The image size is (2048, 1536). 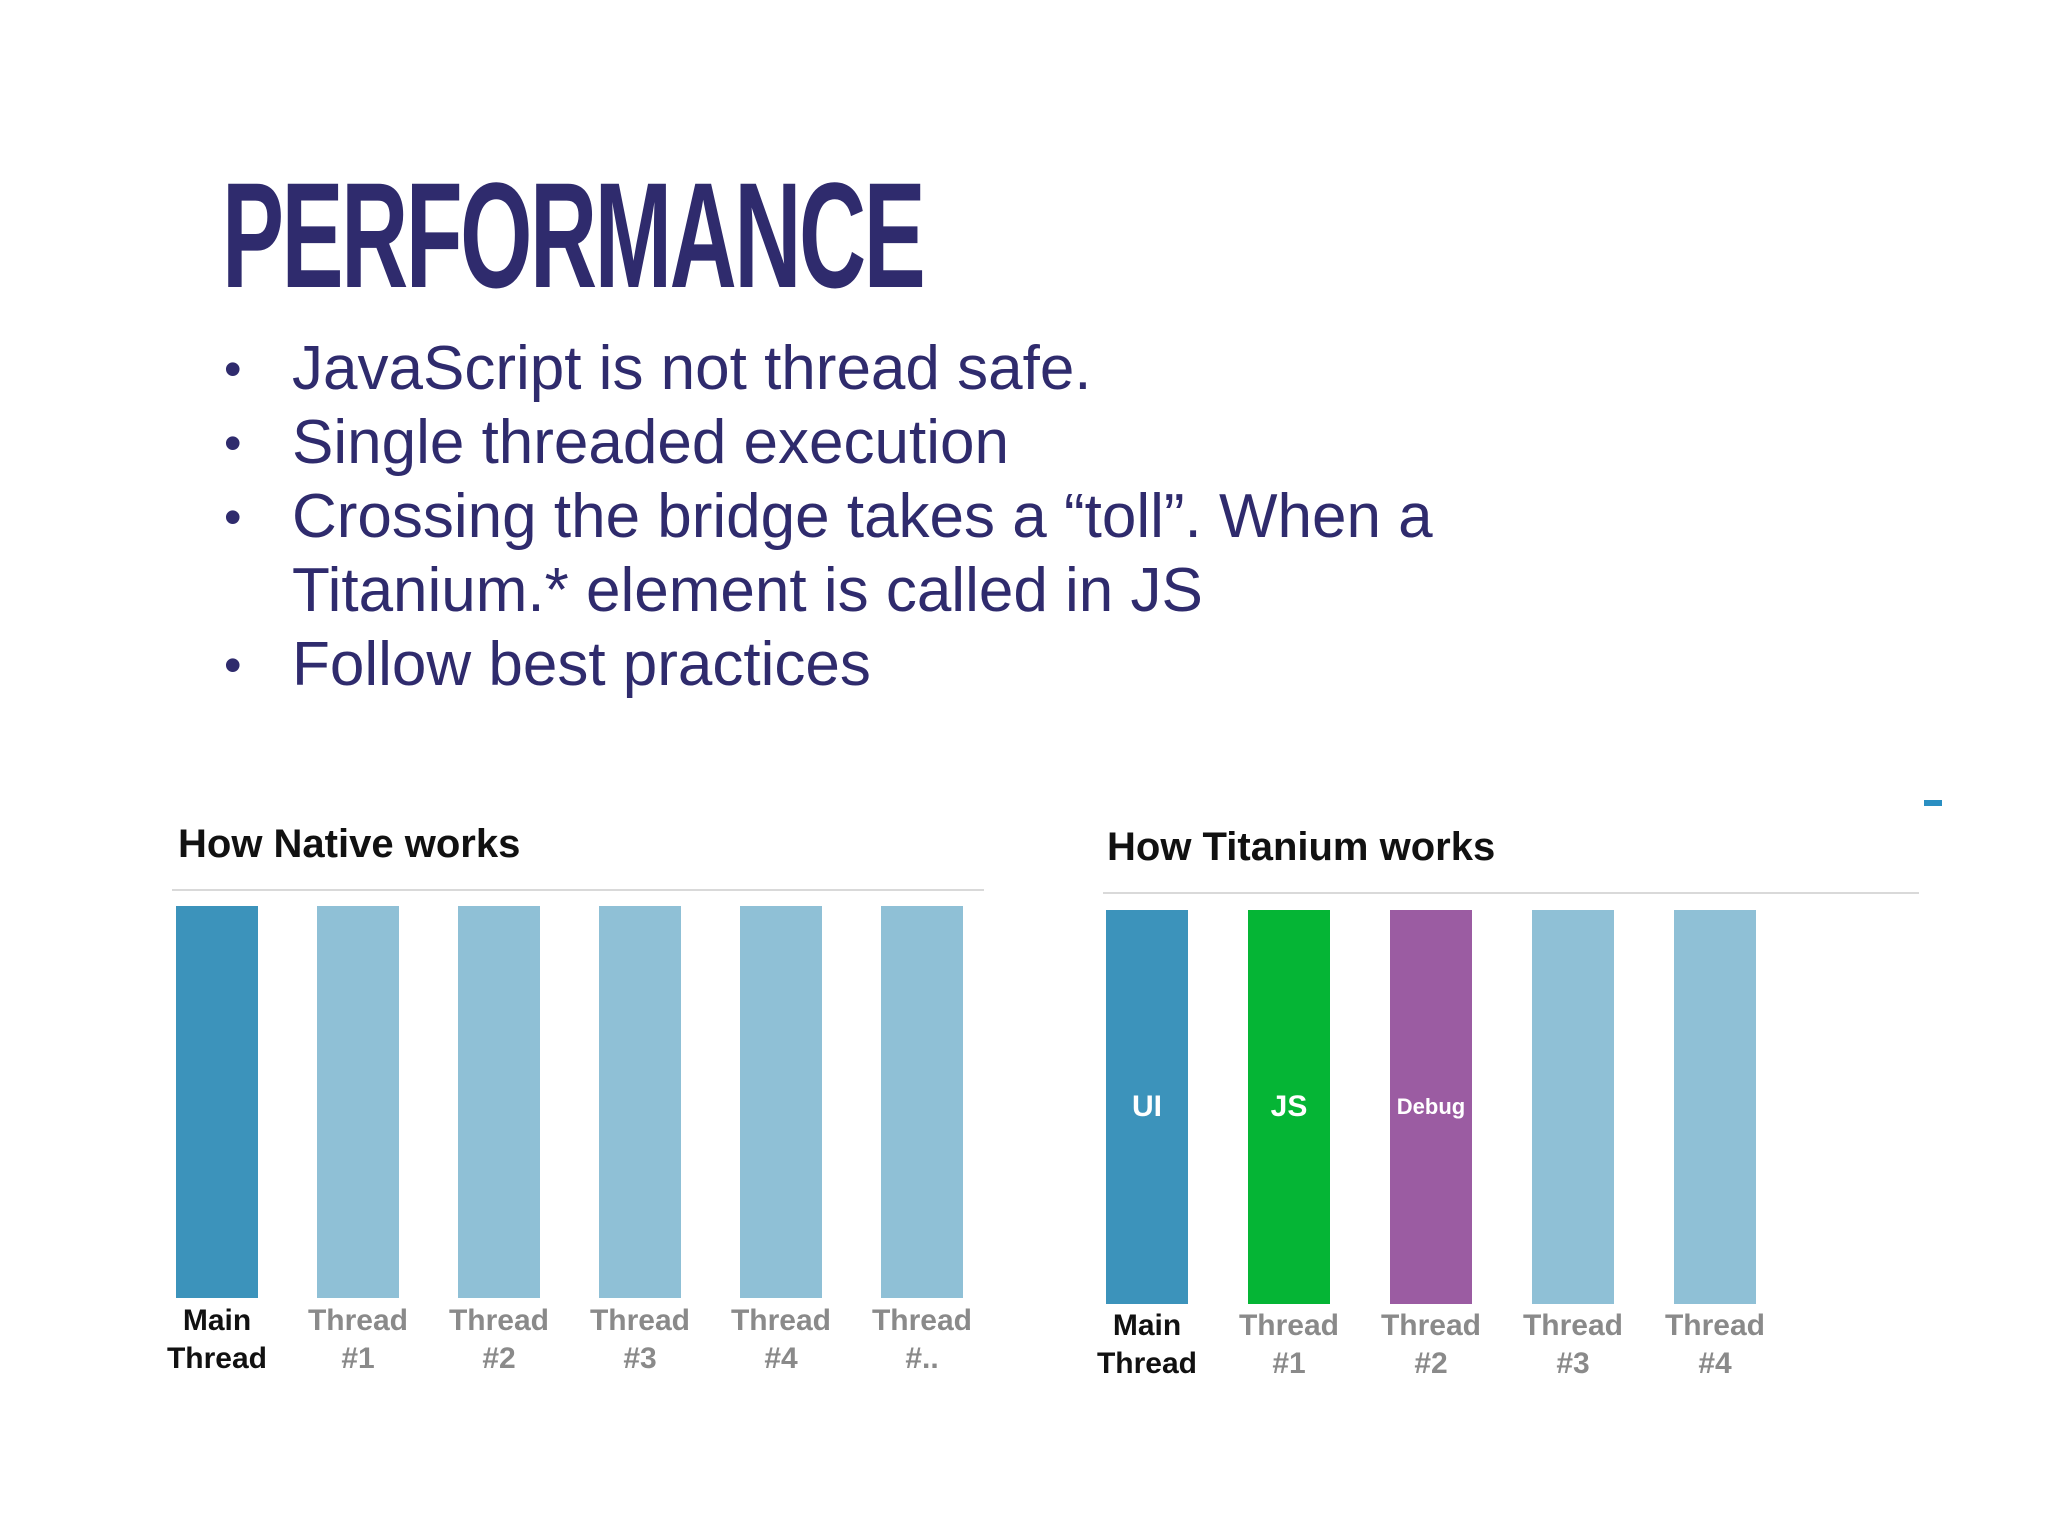 I want to click on bullet-item: • Follow best practices, so click(x=870, y=665).